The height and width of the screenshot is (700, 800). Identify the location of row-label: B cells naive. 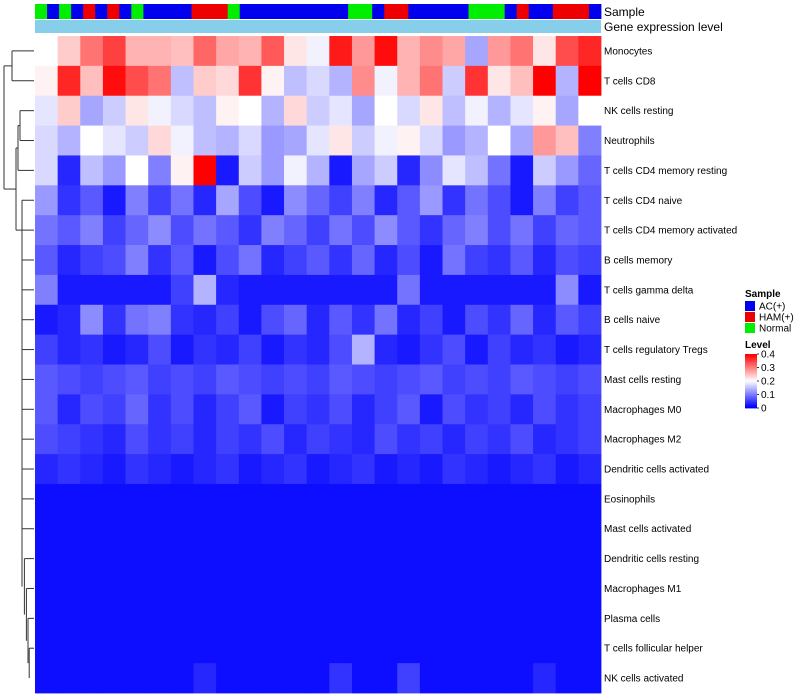
(632, 320).